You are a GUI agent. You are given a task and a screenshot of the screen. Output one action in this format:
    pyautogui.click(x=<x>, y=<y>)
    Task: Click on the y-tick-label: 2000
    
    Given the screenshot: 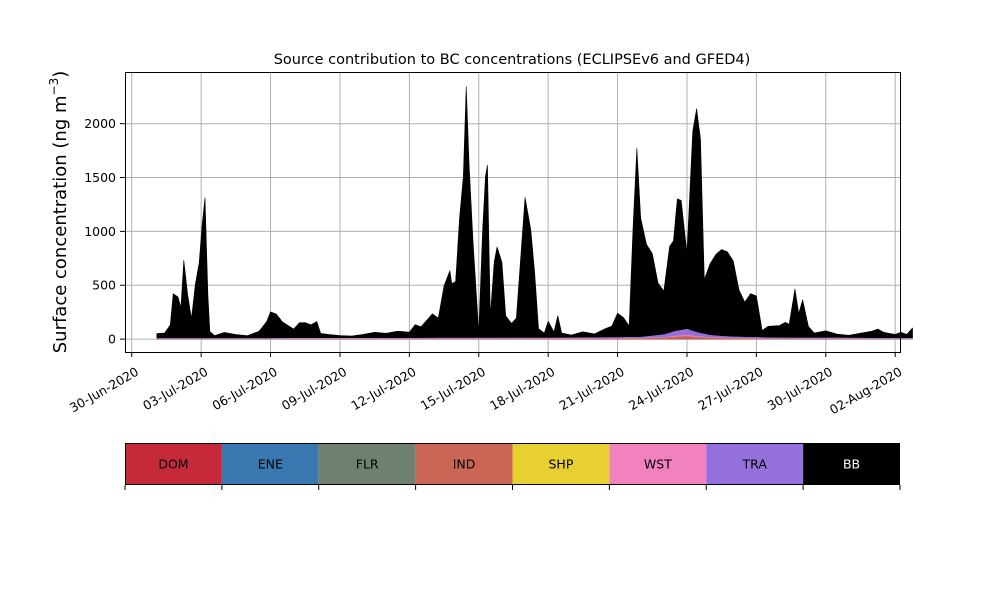 What is the action you would take?
    pyautogui.click(x=100, y=123)
    